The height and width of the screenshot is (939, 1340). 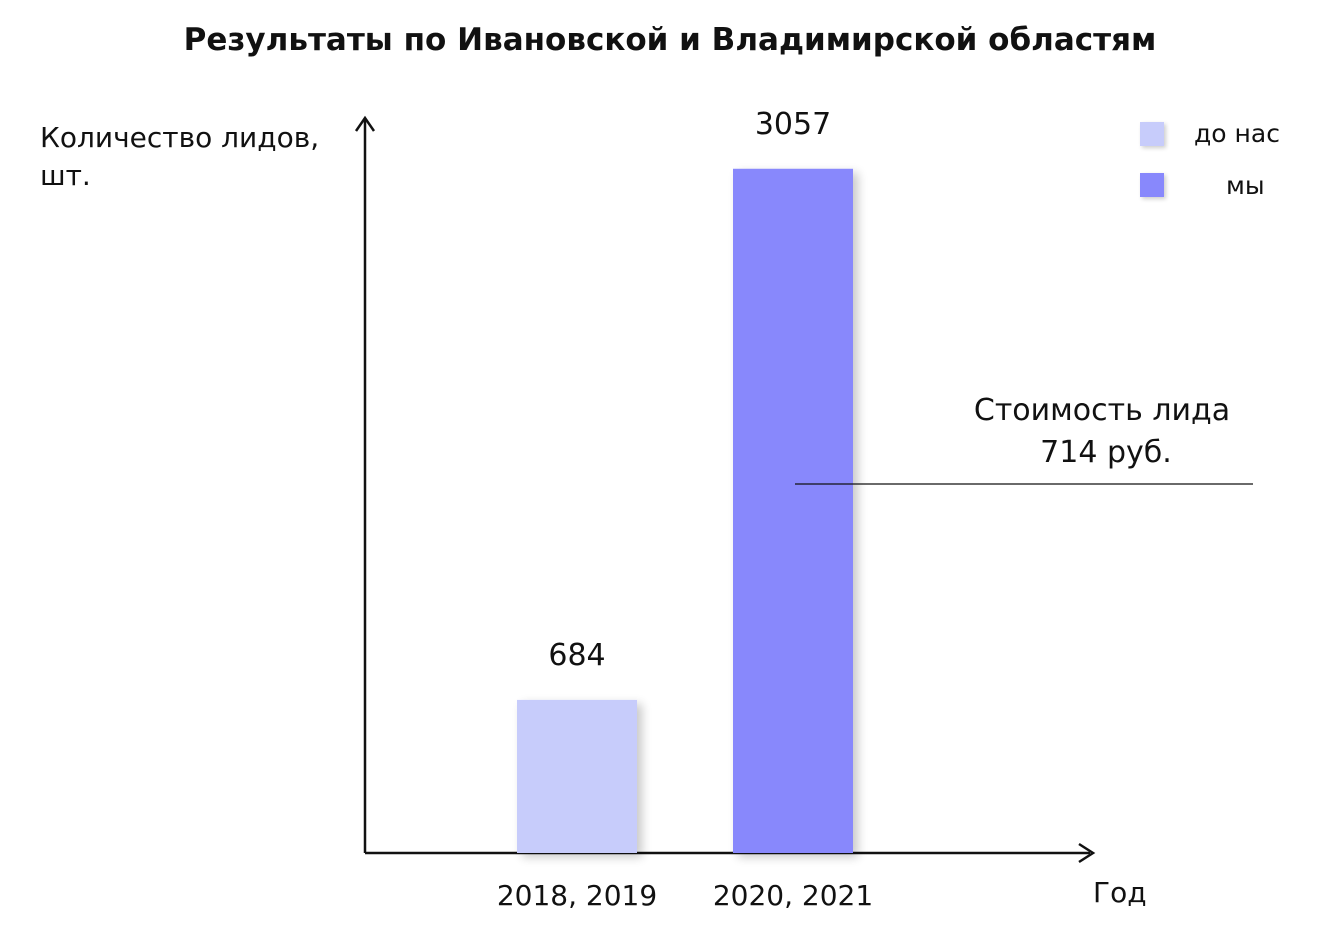 I want to click on y-axis-label: Количество лидов,, so click(x=179, y=137).